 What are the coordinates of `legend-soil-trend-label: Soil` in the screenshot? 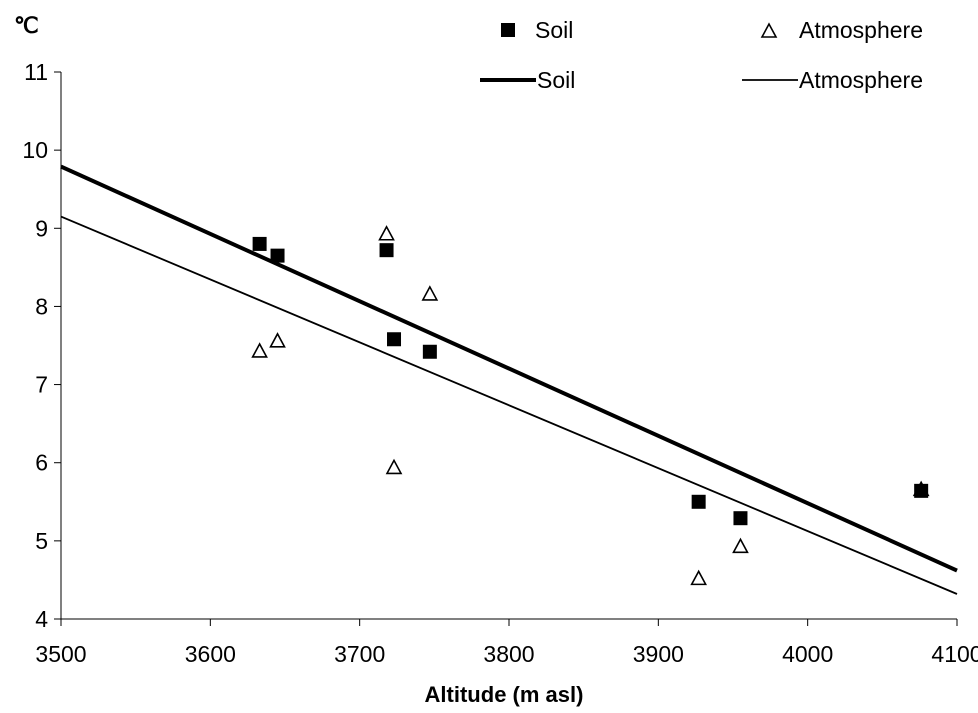 It's located at (556, 80).